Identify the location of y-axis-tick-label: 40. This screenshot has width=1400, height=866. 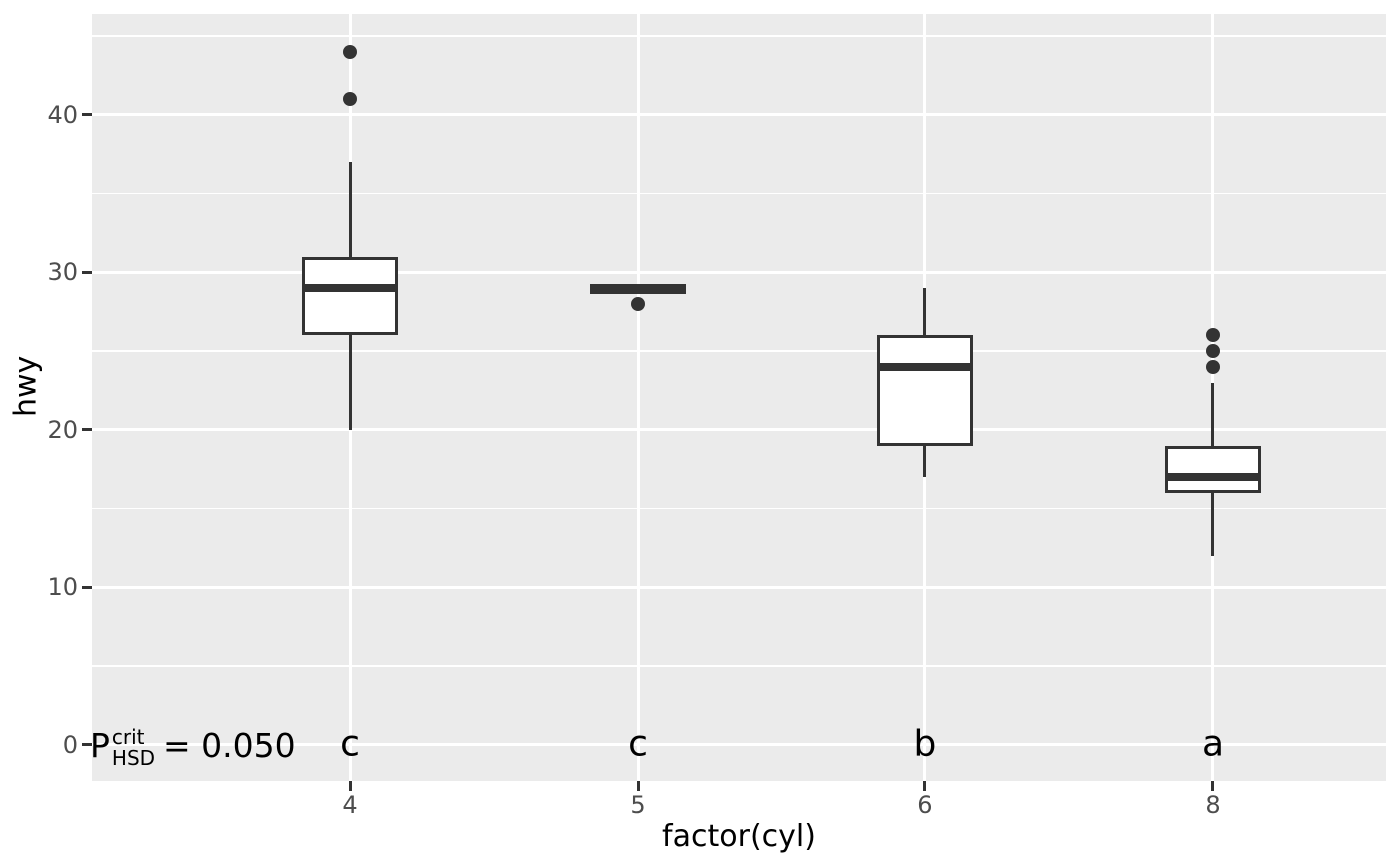
(62, 114).